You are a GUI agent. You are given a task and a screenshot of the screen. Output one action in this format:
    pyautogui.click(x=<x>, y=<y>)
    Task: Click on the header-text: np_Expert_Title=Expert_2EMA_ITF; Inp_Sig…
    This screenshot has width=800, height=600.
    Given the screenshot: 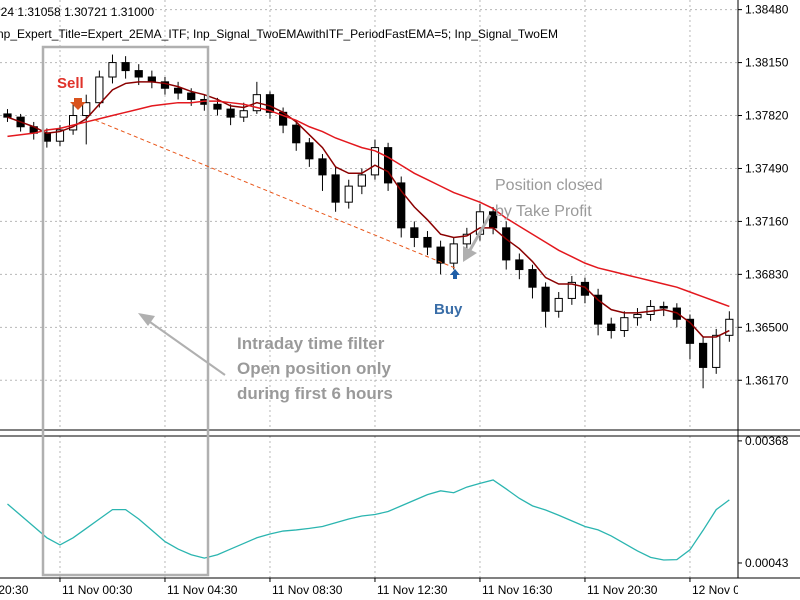 What is the action you would take?
    pyautogui.click(x=279, y=34)
    